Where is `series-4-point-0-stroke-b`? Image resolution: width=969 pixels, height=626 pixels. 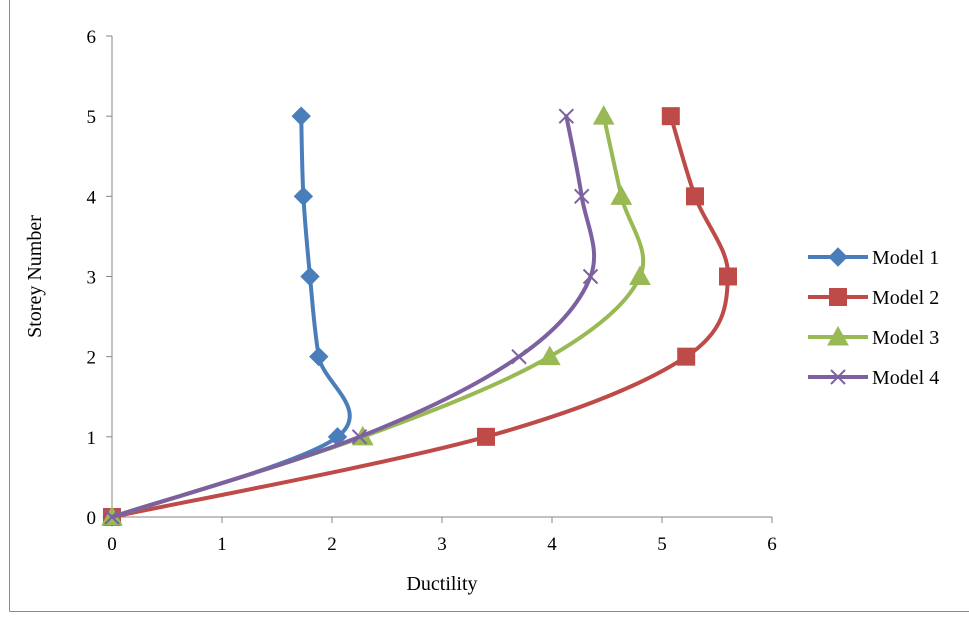
series-4-point-0-stroke-b is located at coordinates (112, 517).